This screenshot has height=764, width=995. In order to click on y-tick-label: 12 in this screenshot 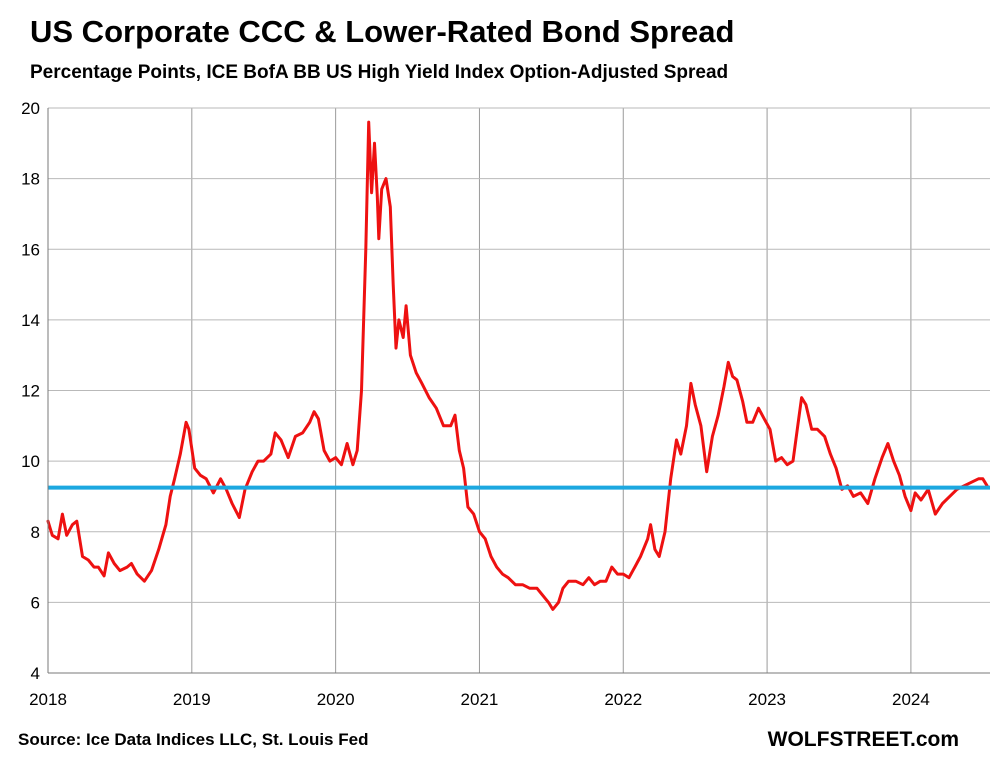, I will do `click(30, 391)`.